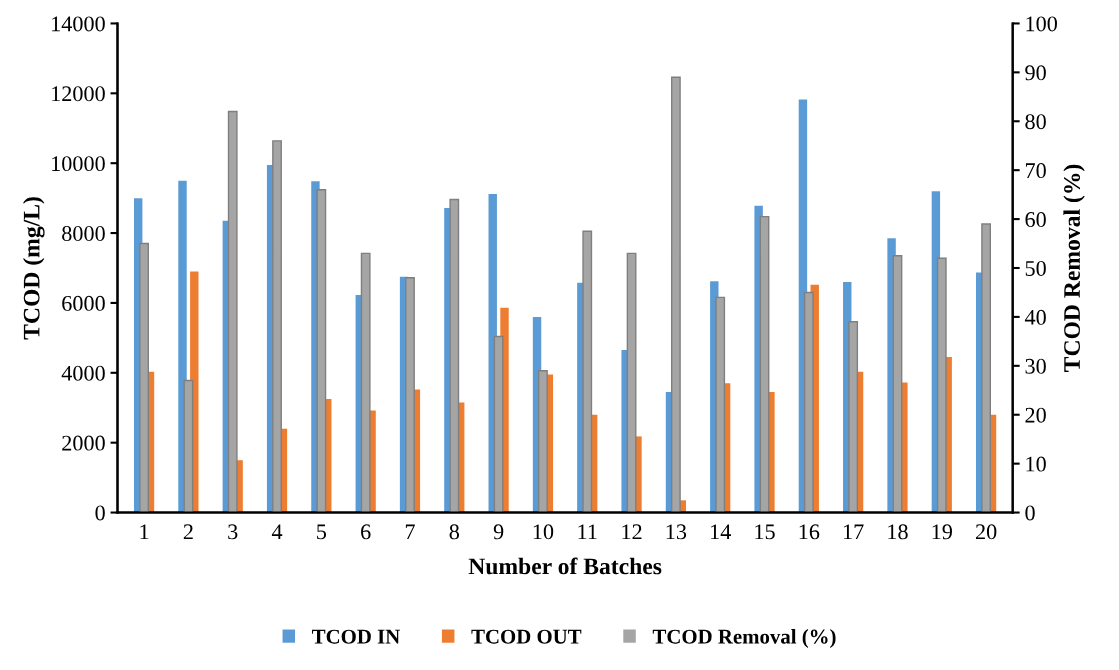 This screenshot has height=670, width=1119. I want to click on y-tick-label: 0, so click(100, 513).